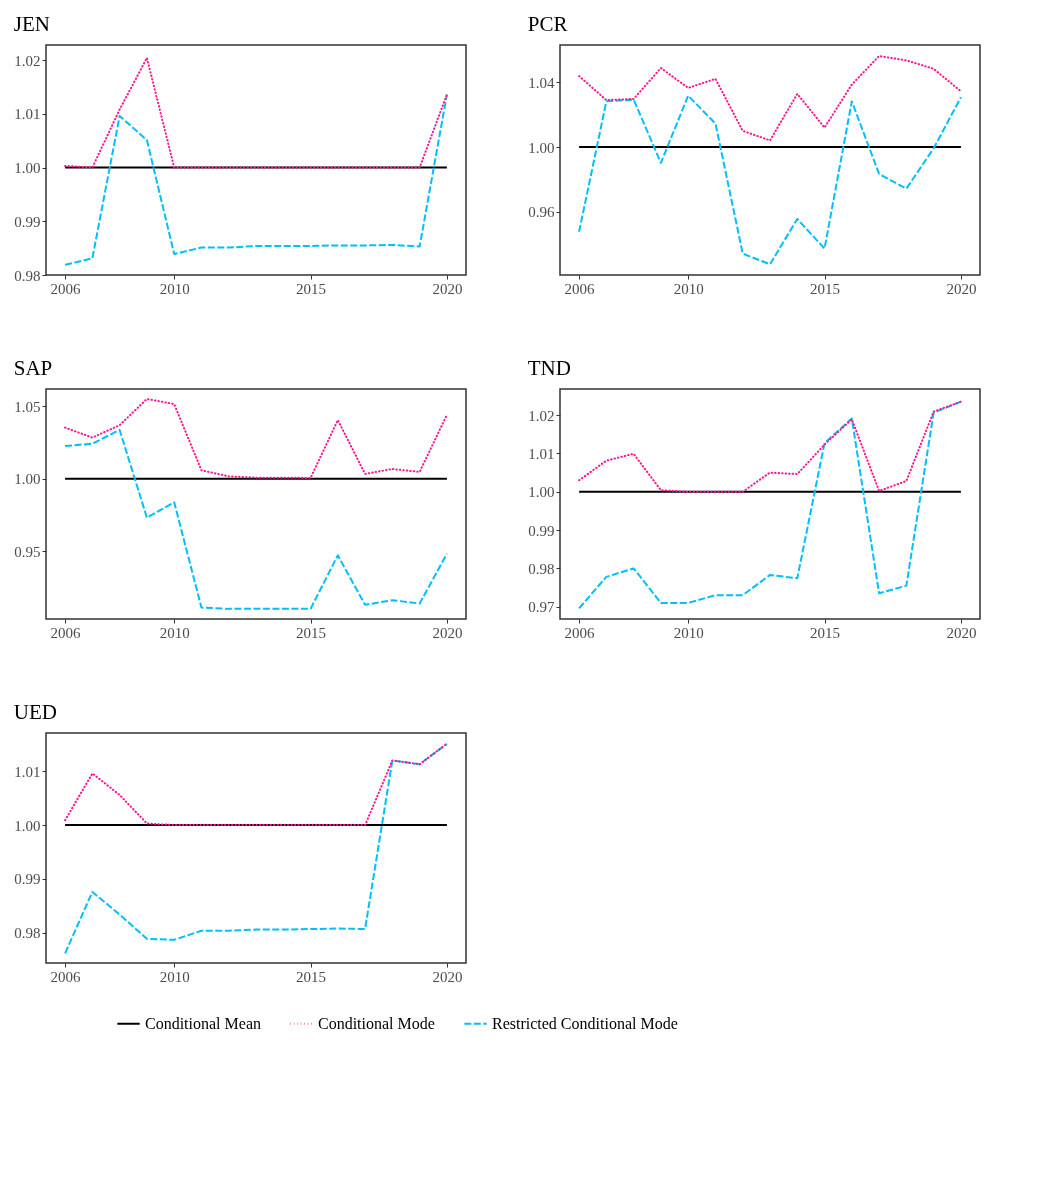 The width and height of the screenshot is (1046, 1186). I want to click on chart-title: PCR, so click(547, 24).